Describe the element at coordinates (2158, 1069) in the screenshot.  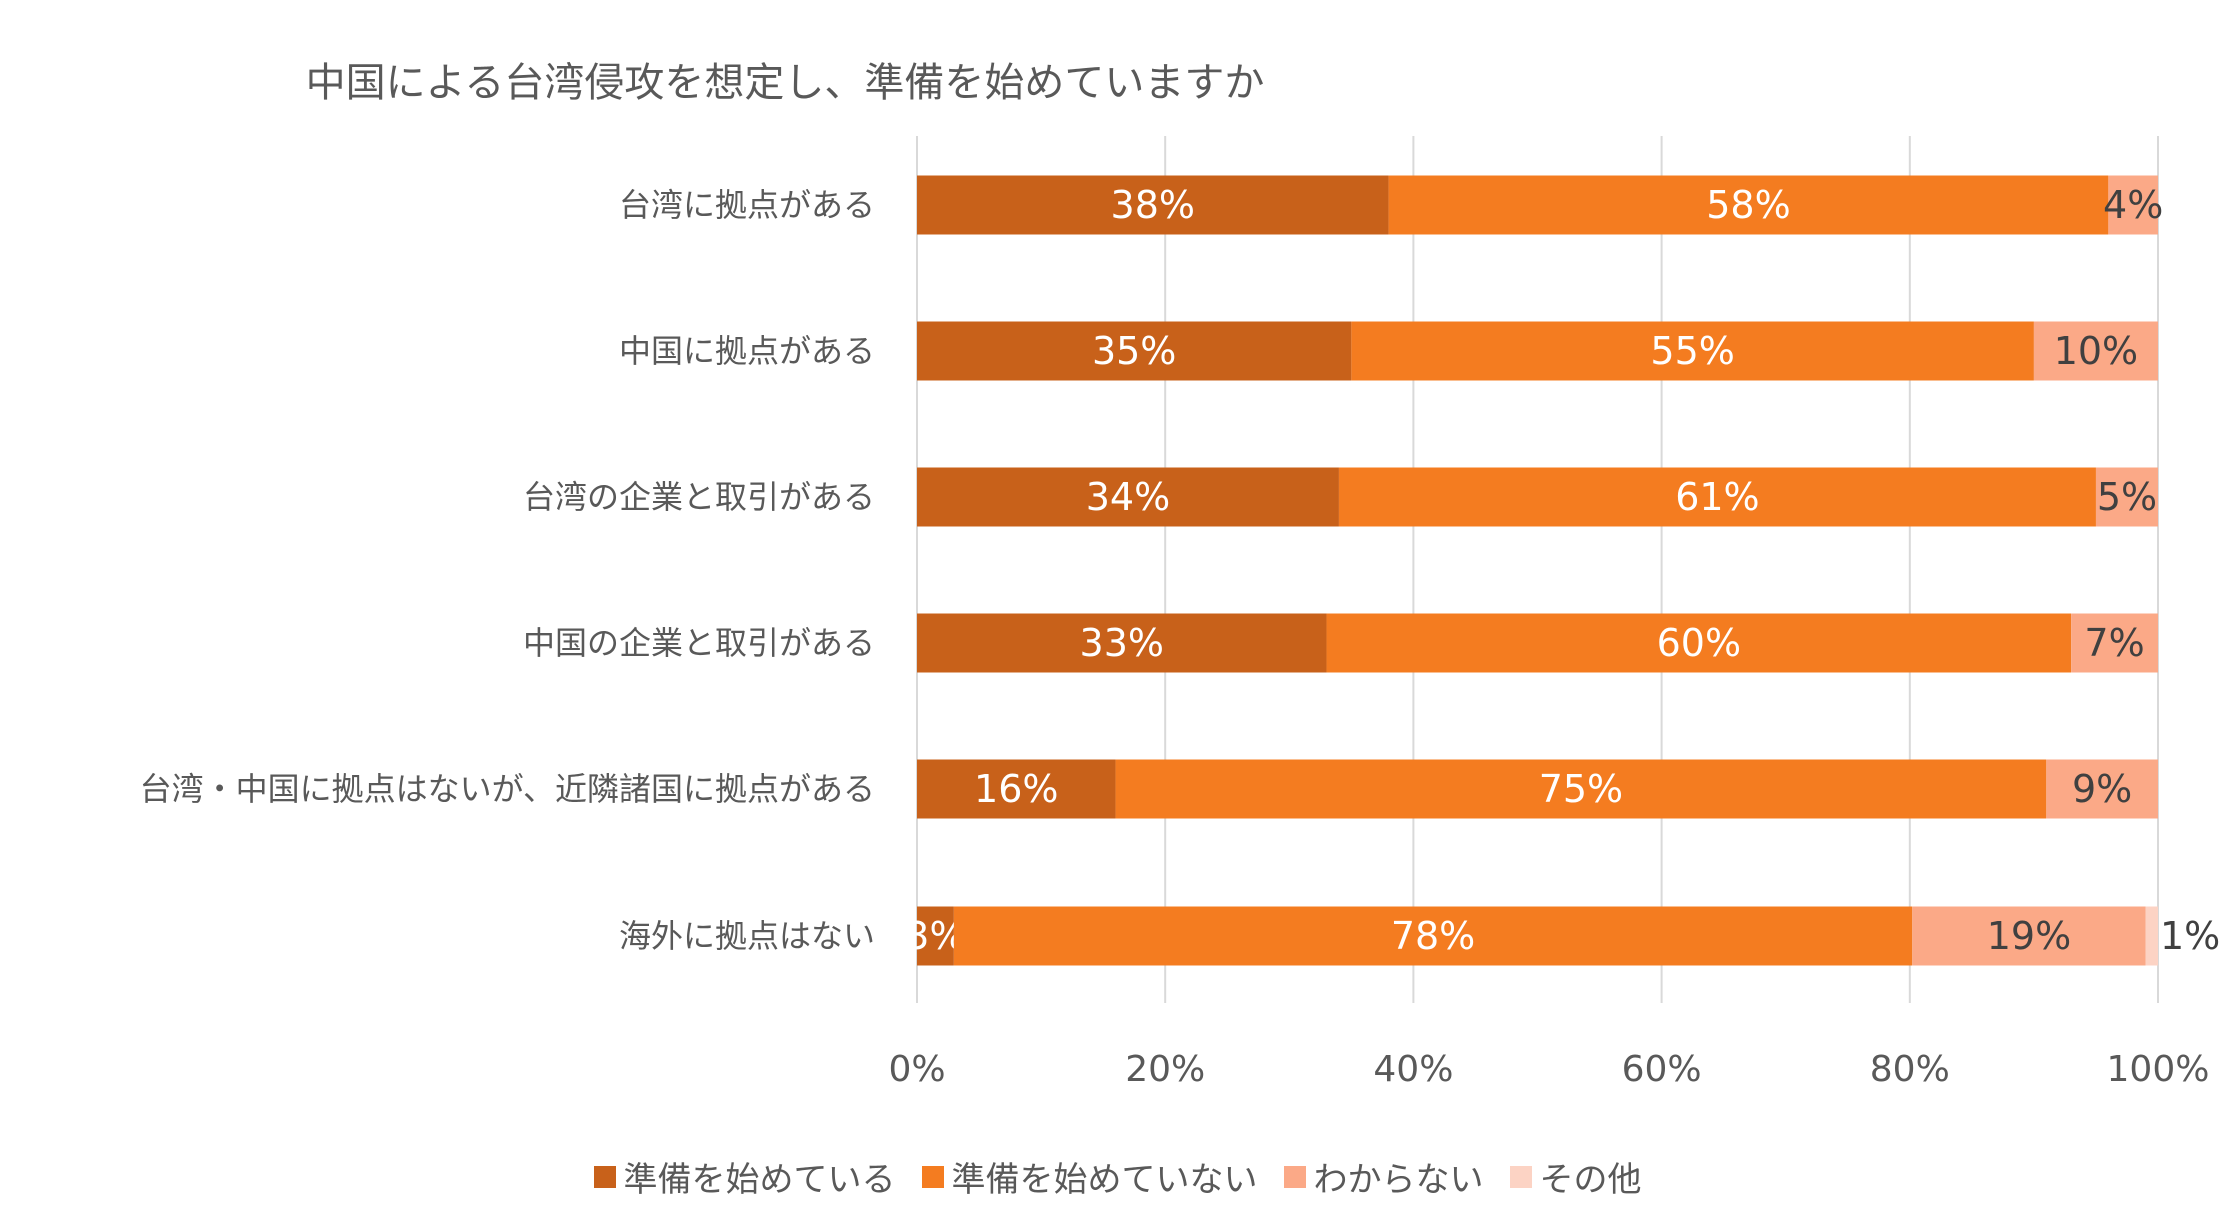
I see `x-tick-label: 100%` at that location.